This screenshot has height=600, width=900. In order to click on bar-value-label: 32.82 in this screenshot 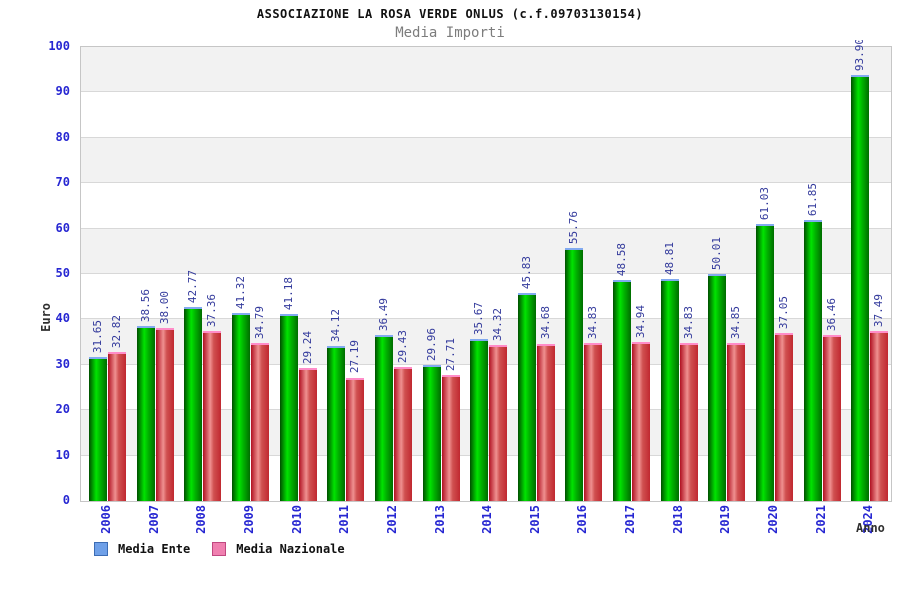, I will do `click(116, 331)`.